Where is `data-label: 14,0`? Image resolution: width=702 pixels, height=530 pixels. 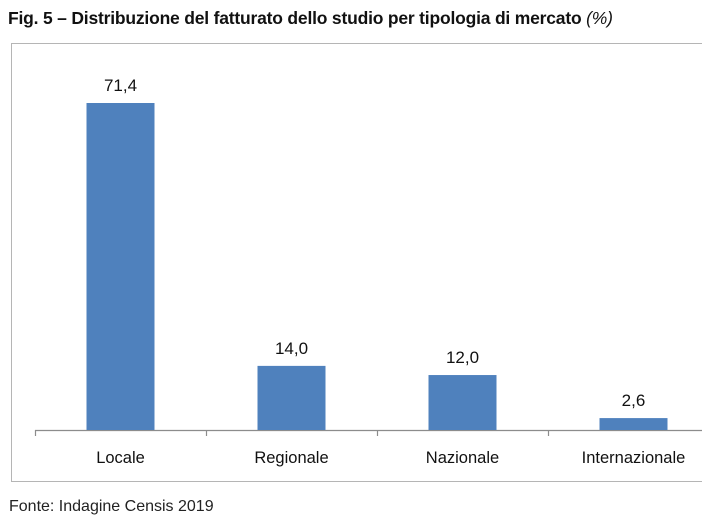 data-label: 14,0 is located at coordinates (291, 348).